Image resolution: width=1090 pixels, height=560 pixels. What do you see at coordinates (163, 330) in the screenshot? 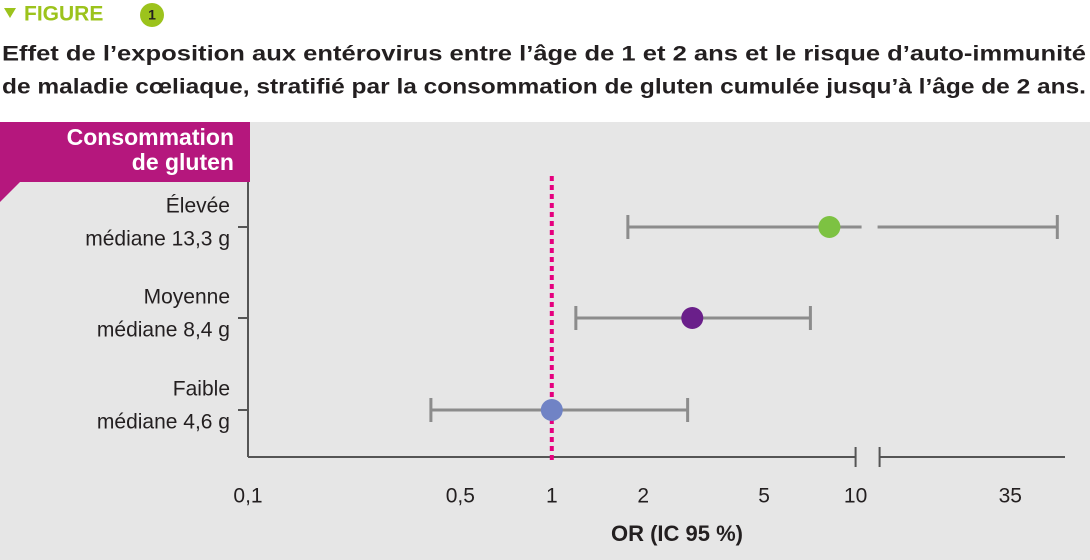
I see `y-tick-label: médiane 8,4 g` at bounding box center [163, 330].